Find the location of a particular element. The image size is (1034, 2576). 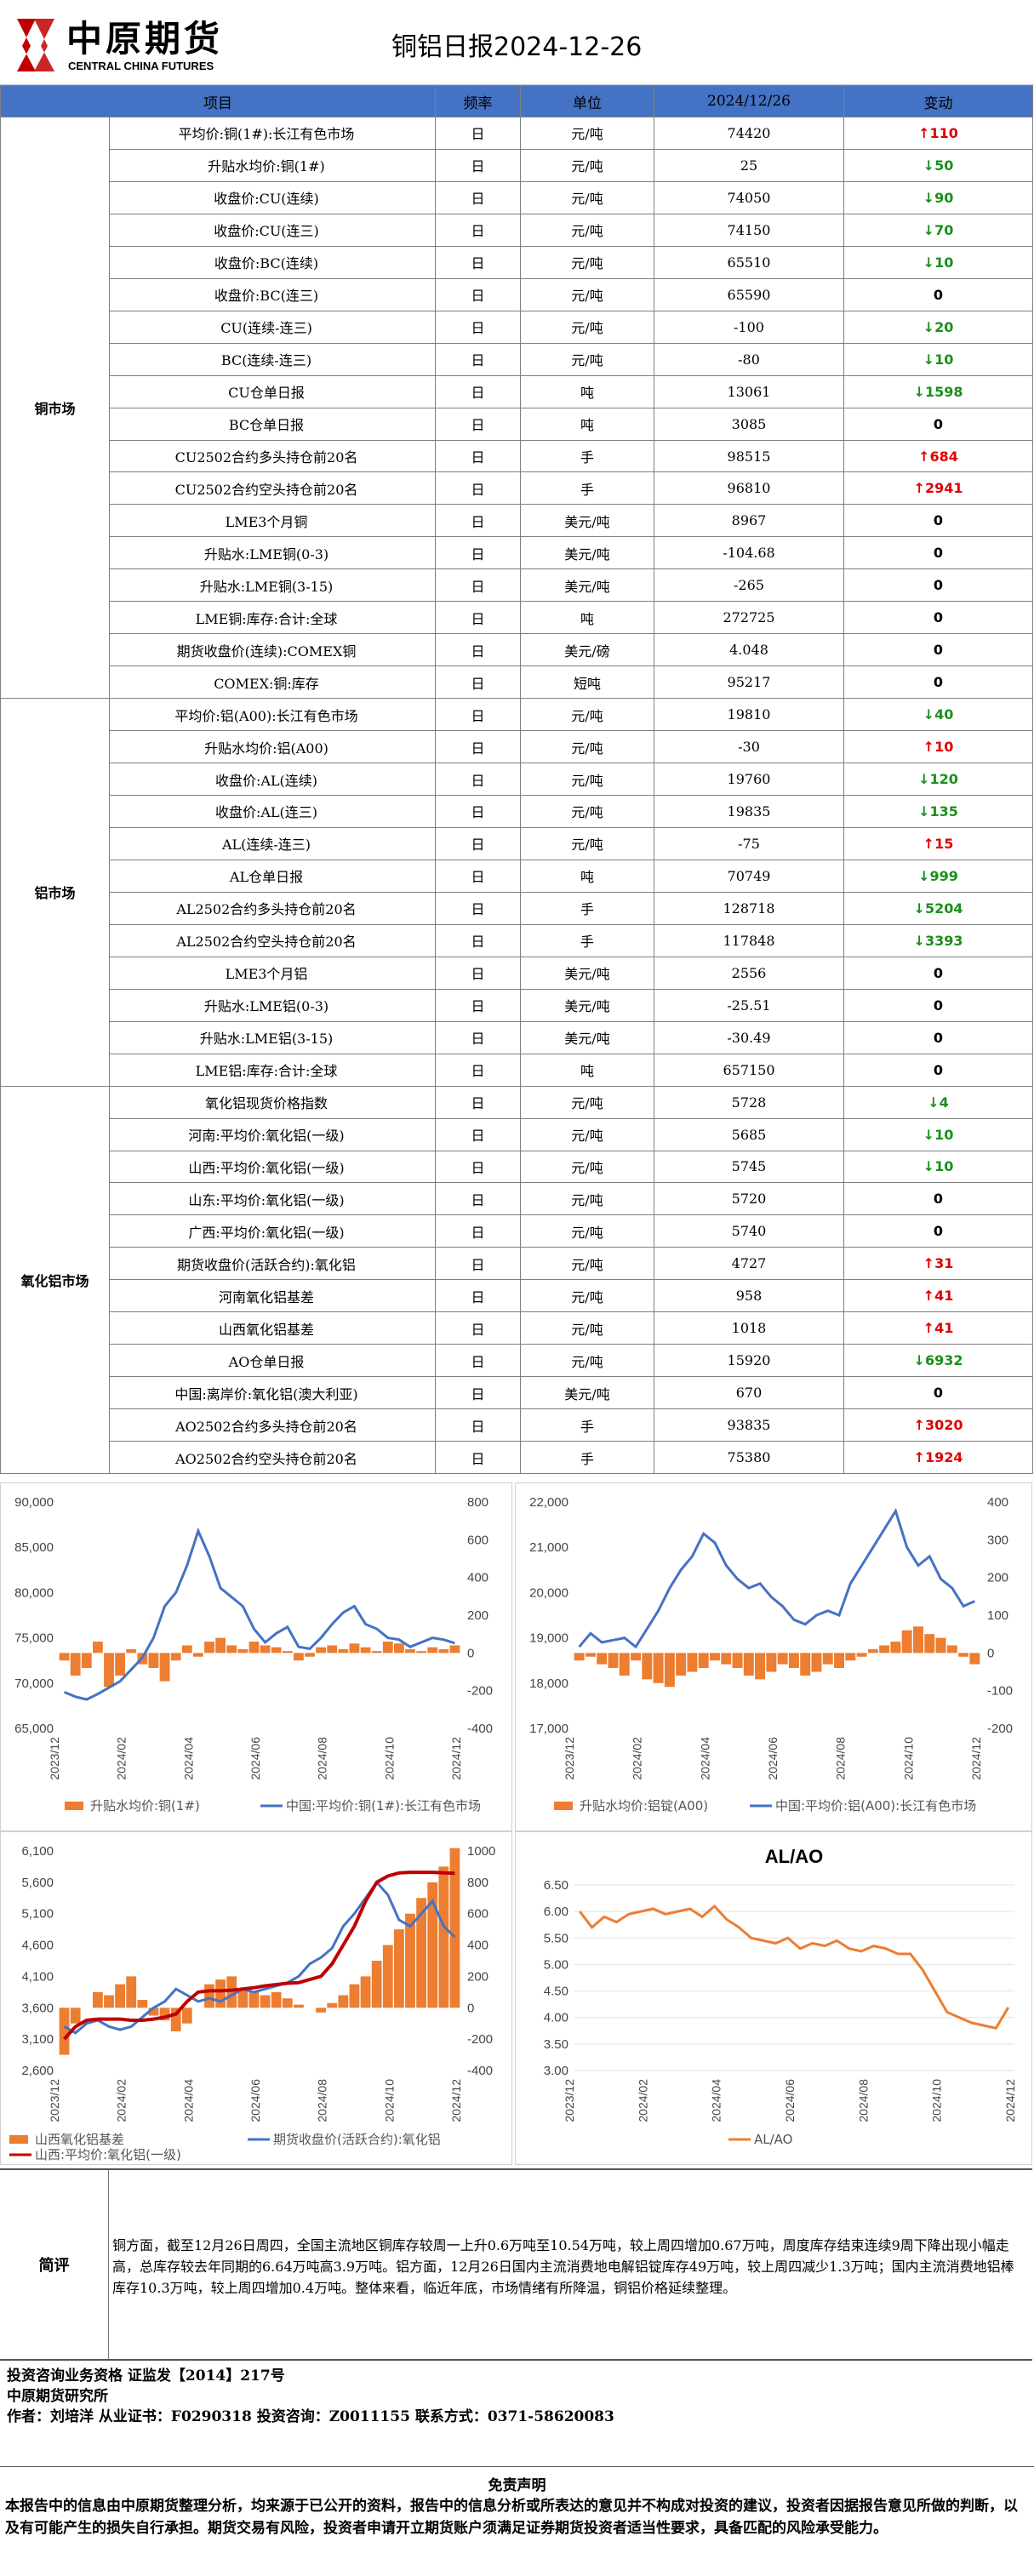

x-tick-label: 2024/06 is located at coordinates (790, 2100).